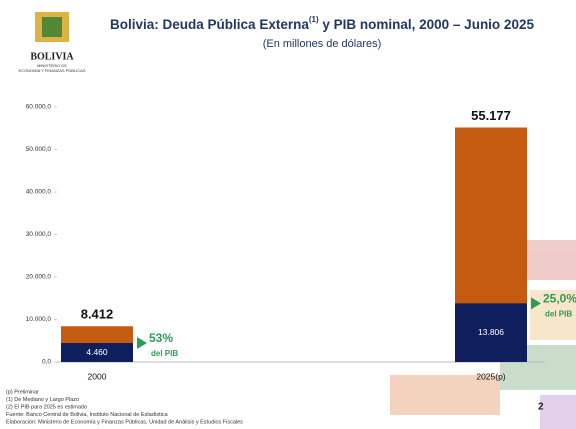 The image size is (576, 429). I want to click on y-tick-label: 0,0, so click(46, 362).